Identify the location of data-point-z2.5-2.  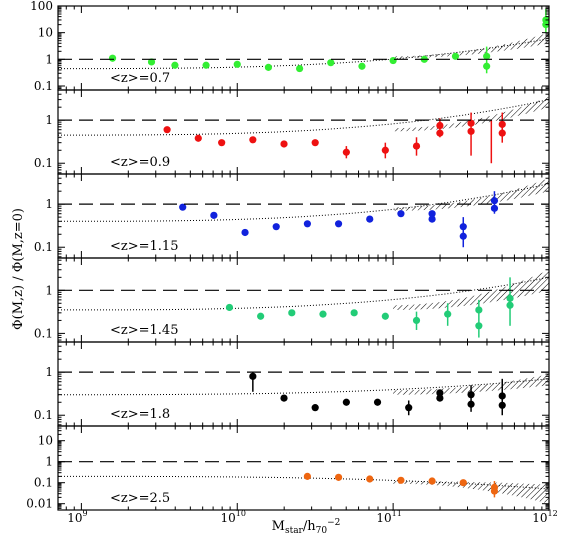
(370, 479).